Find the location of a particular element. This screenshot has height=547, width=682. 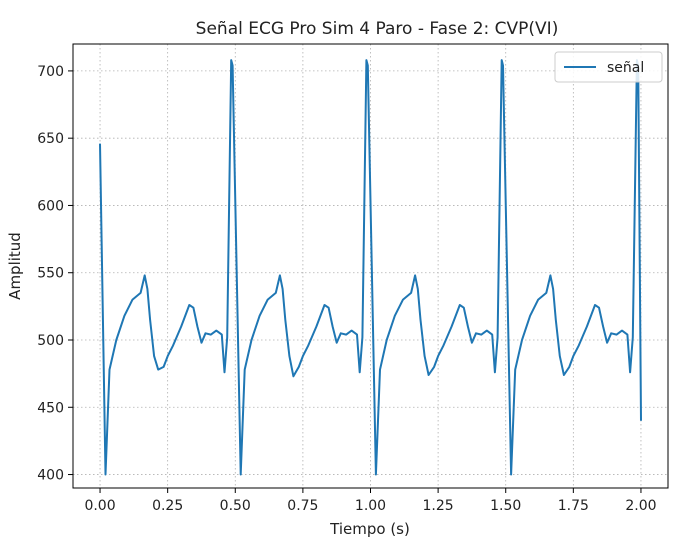

legend: señal is located at coordinates (608, 67).